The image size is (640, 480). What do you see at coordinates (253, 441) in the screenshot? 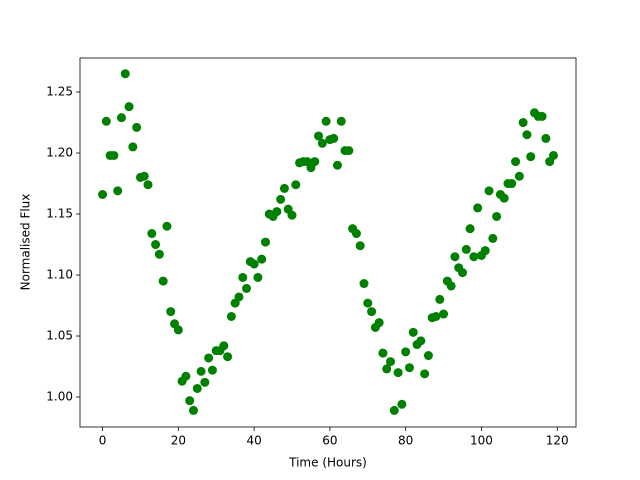
I see `x-tick-label: 40` at bounding box center [253, 441].